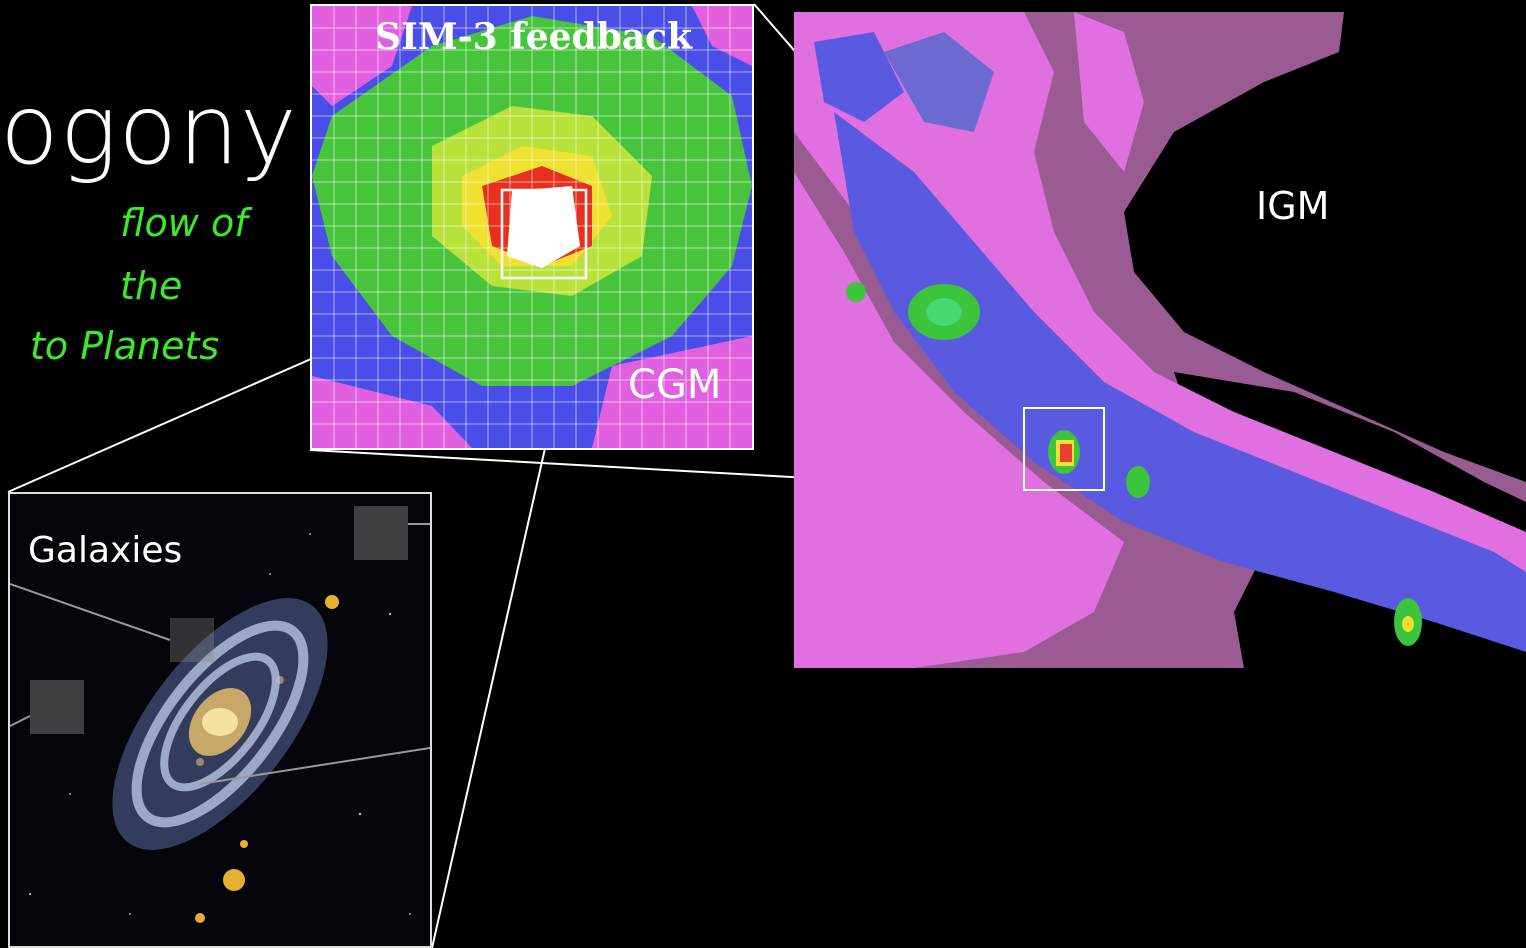 This screenshot has height=948, width=1526. What do you see at coordinates (1292, 206) in the screenshot?
I see `igm-label: IGM` at bounding box center [1292, 206].